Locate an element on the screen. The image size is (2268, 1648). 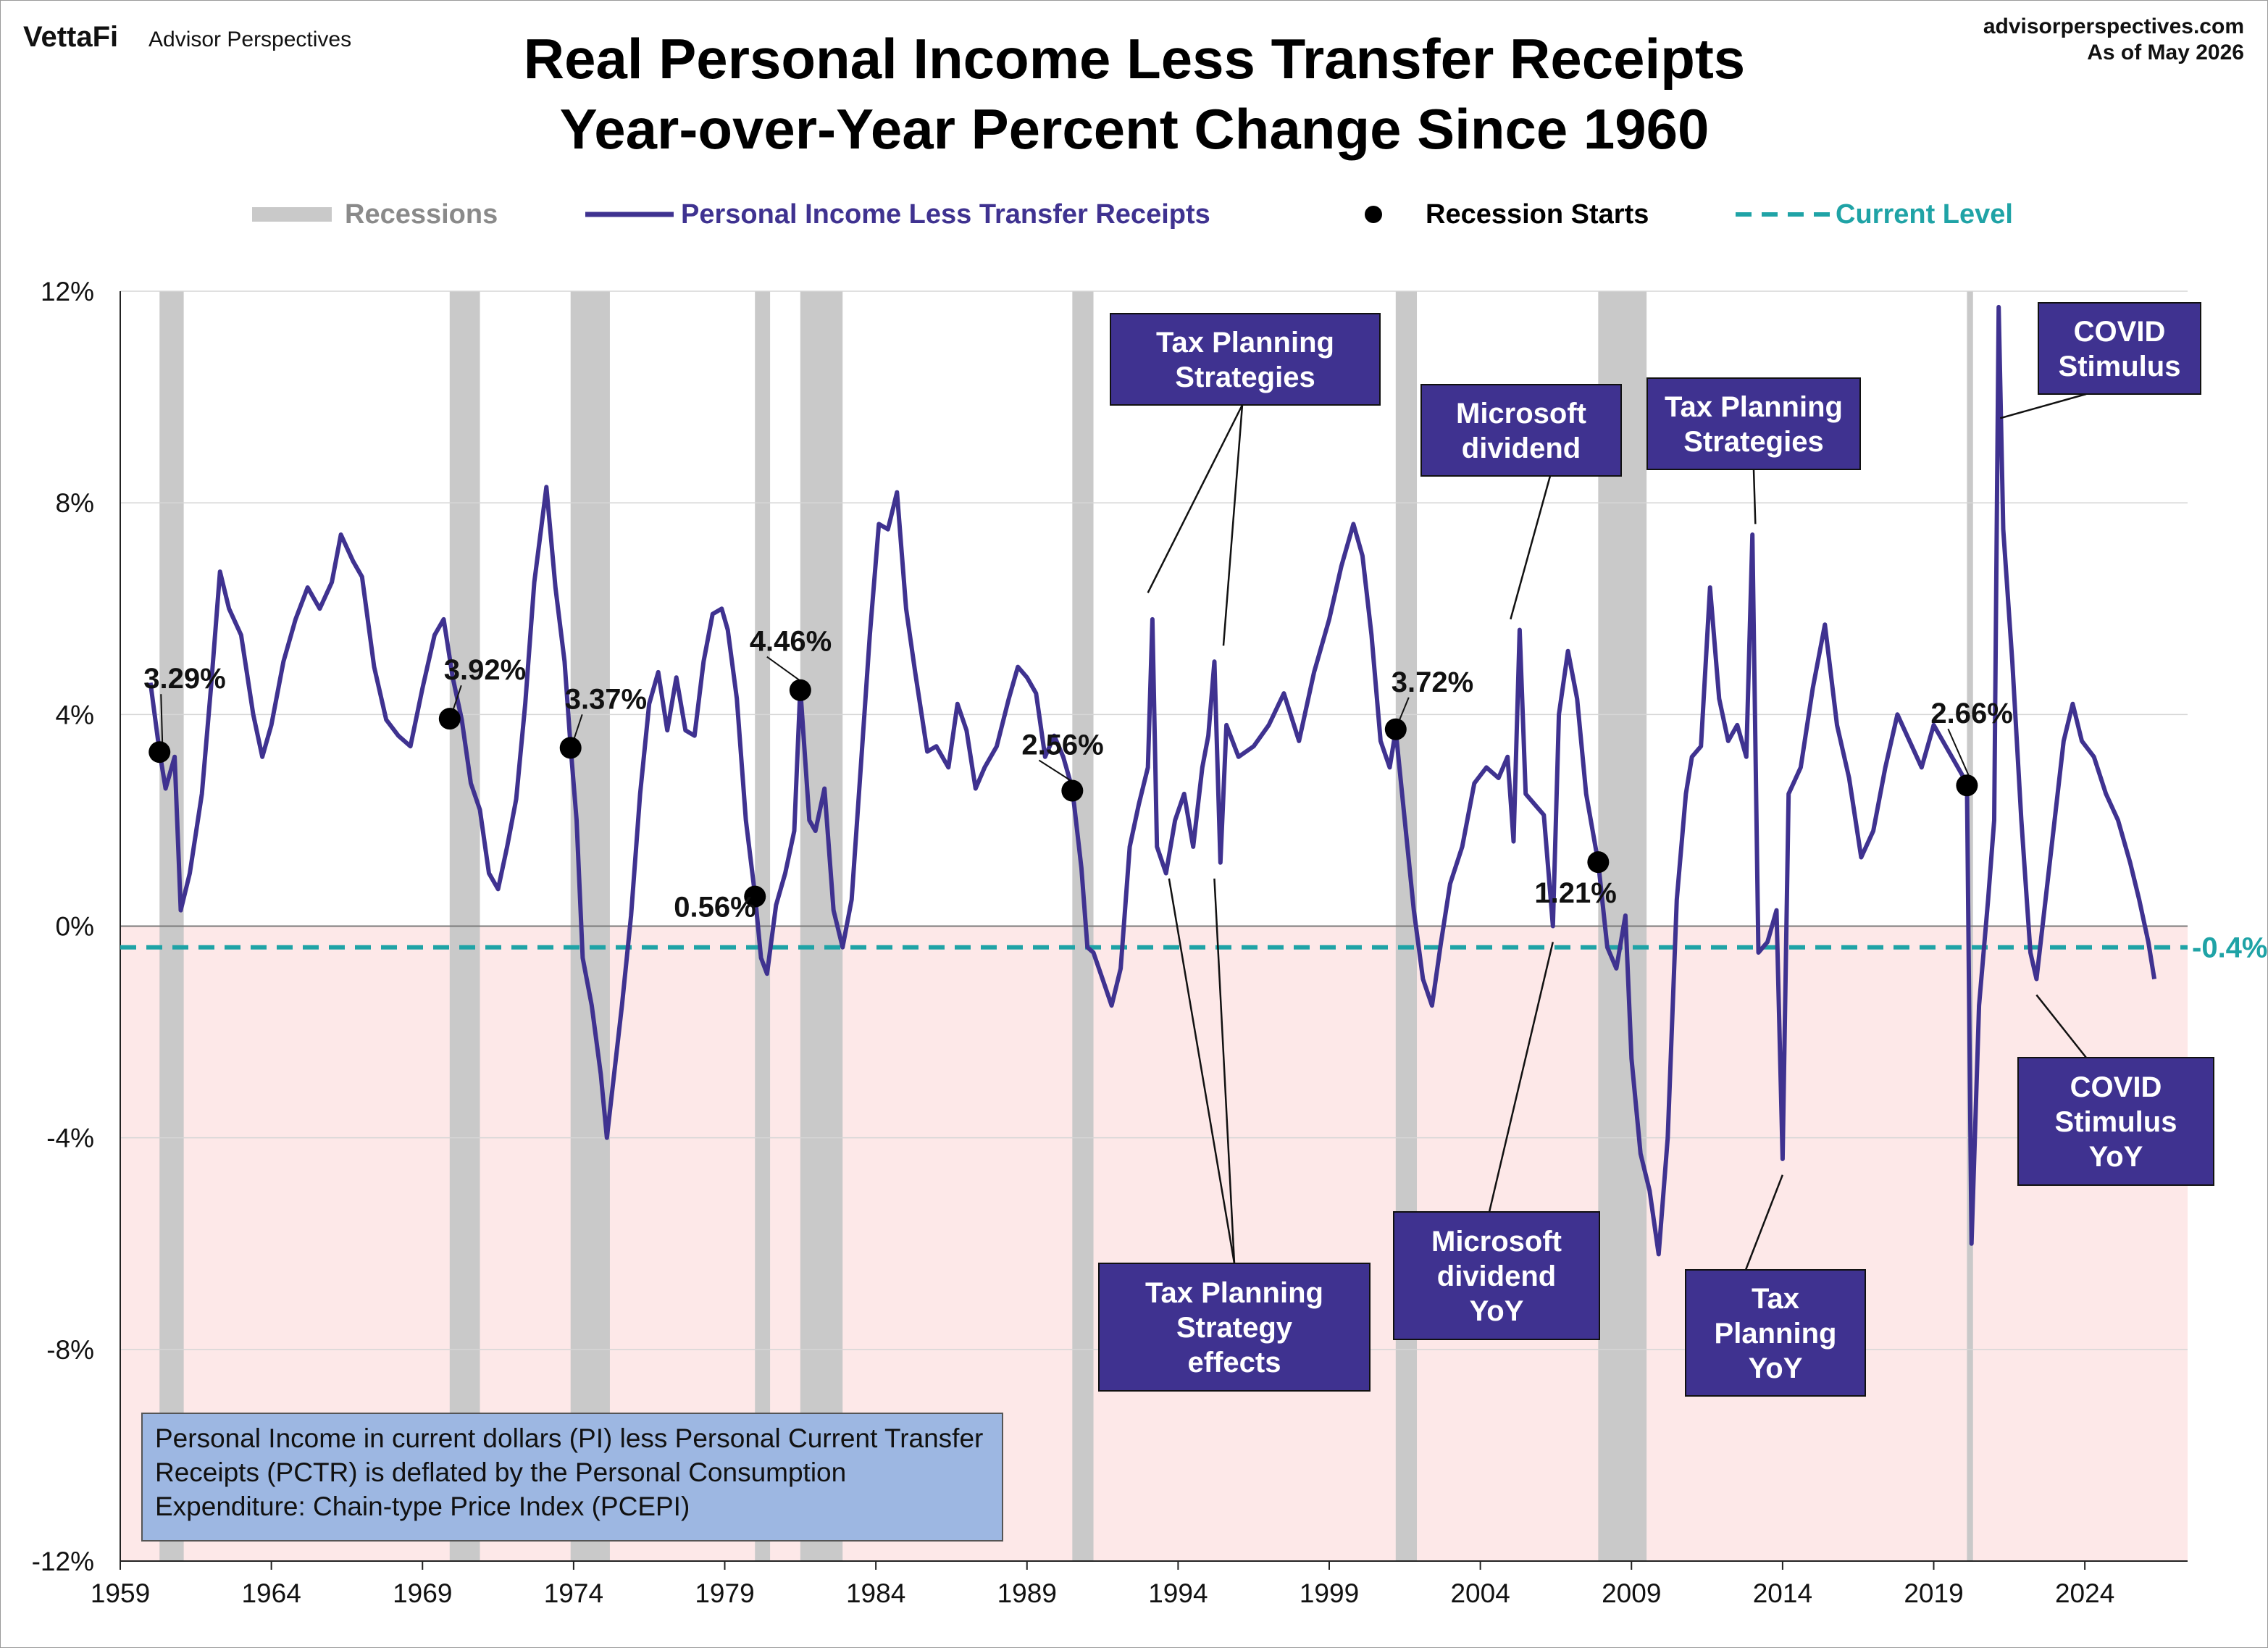
x-tick-label: 1984 is located at coordinates (876, 1593).